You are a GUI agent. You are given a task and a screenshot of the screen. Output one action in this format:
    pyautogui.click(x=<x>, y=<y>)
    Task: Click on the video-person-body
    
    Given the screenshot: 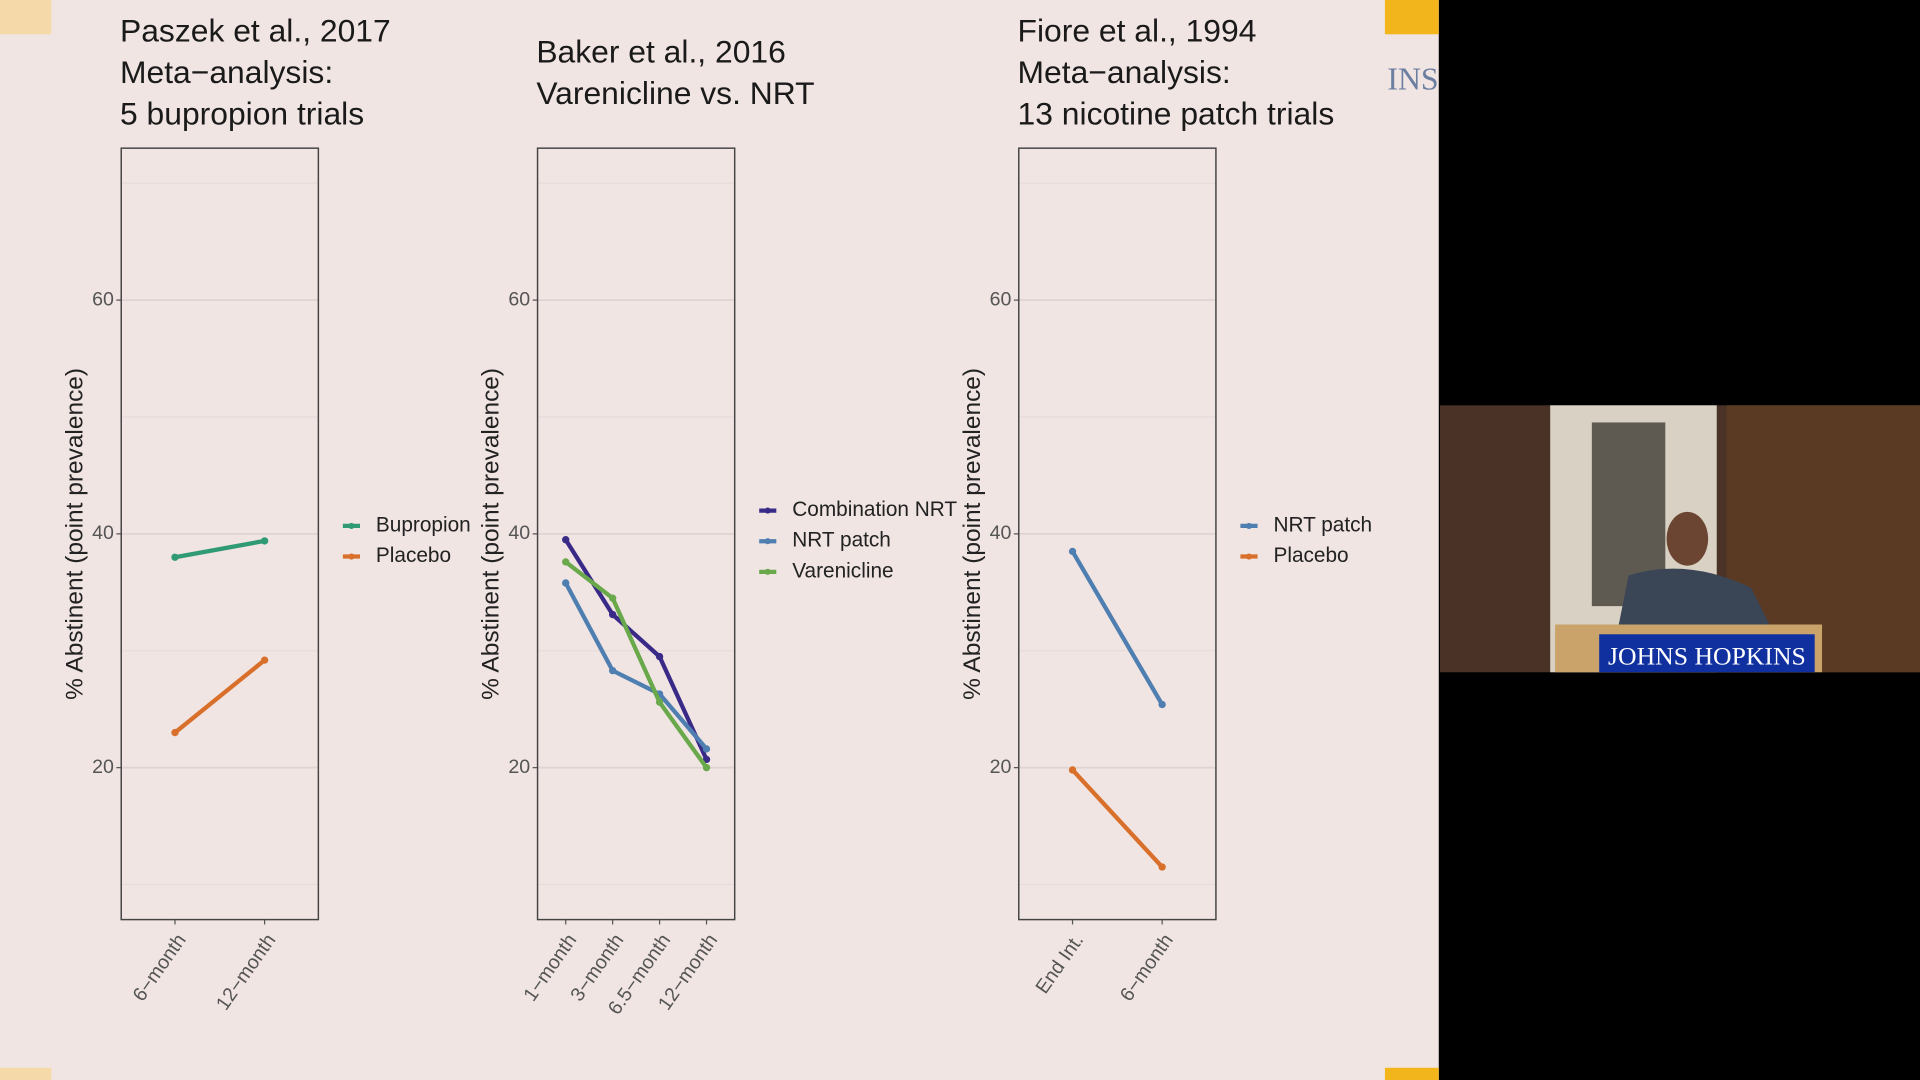 What is the action you would take?
    pyautogui.click(x=1696, y=602)
    